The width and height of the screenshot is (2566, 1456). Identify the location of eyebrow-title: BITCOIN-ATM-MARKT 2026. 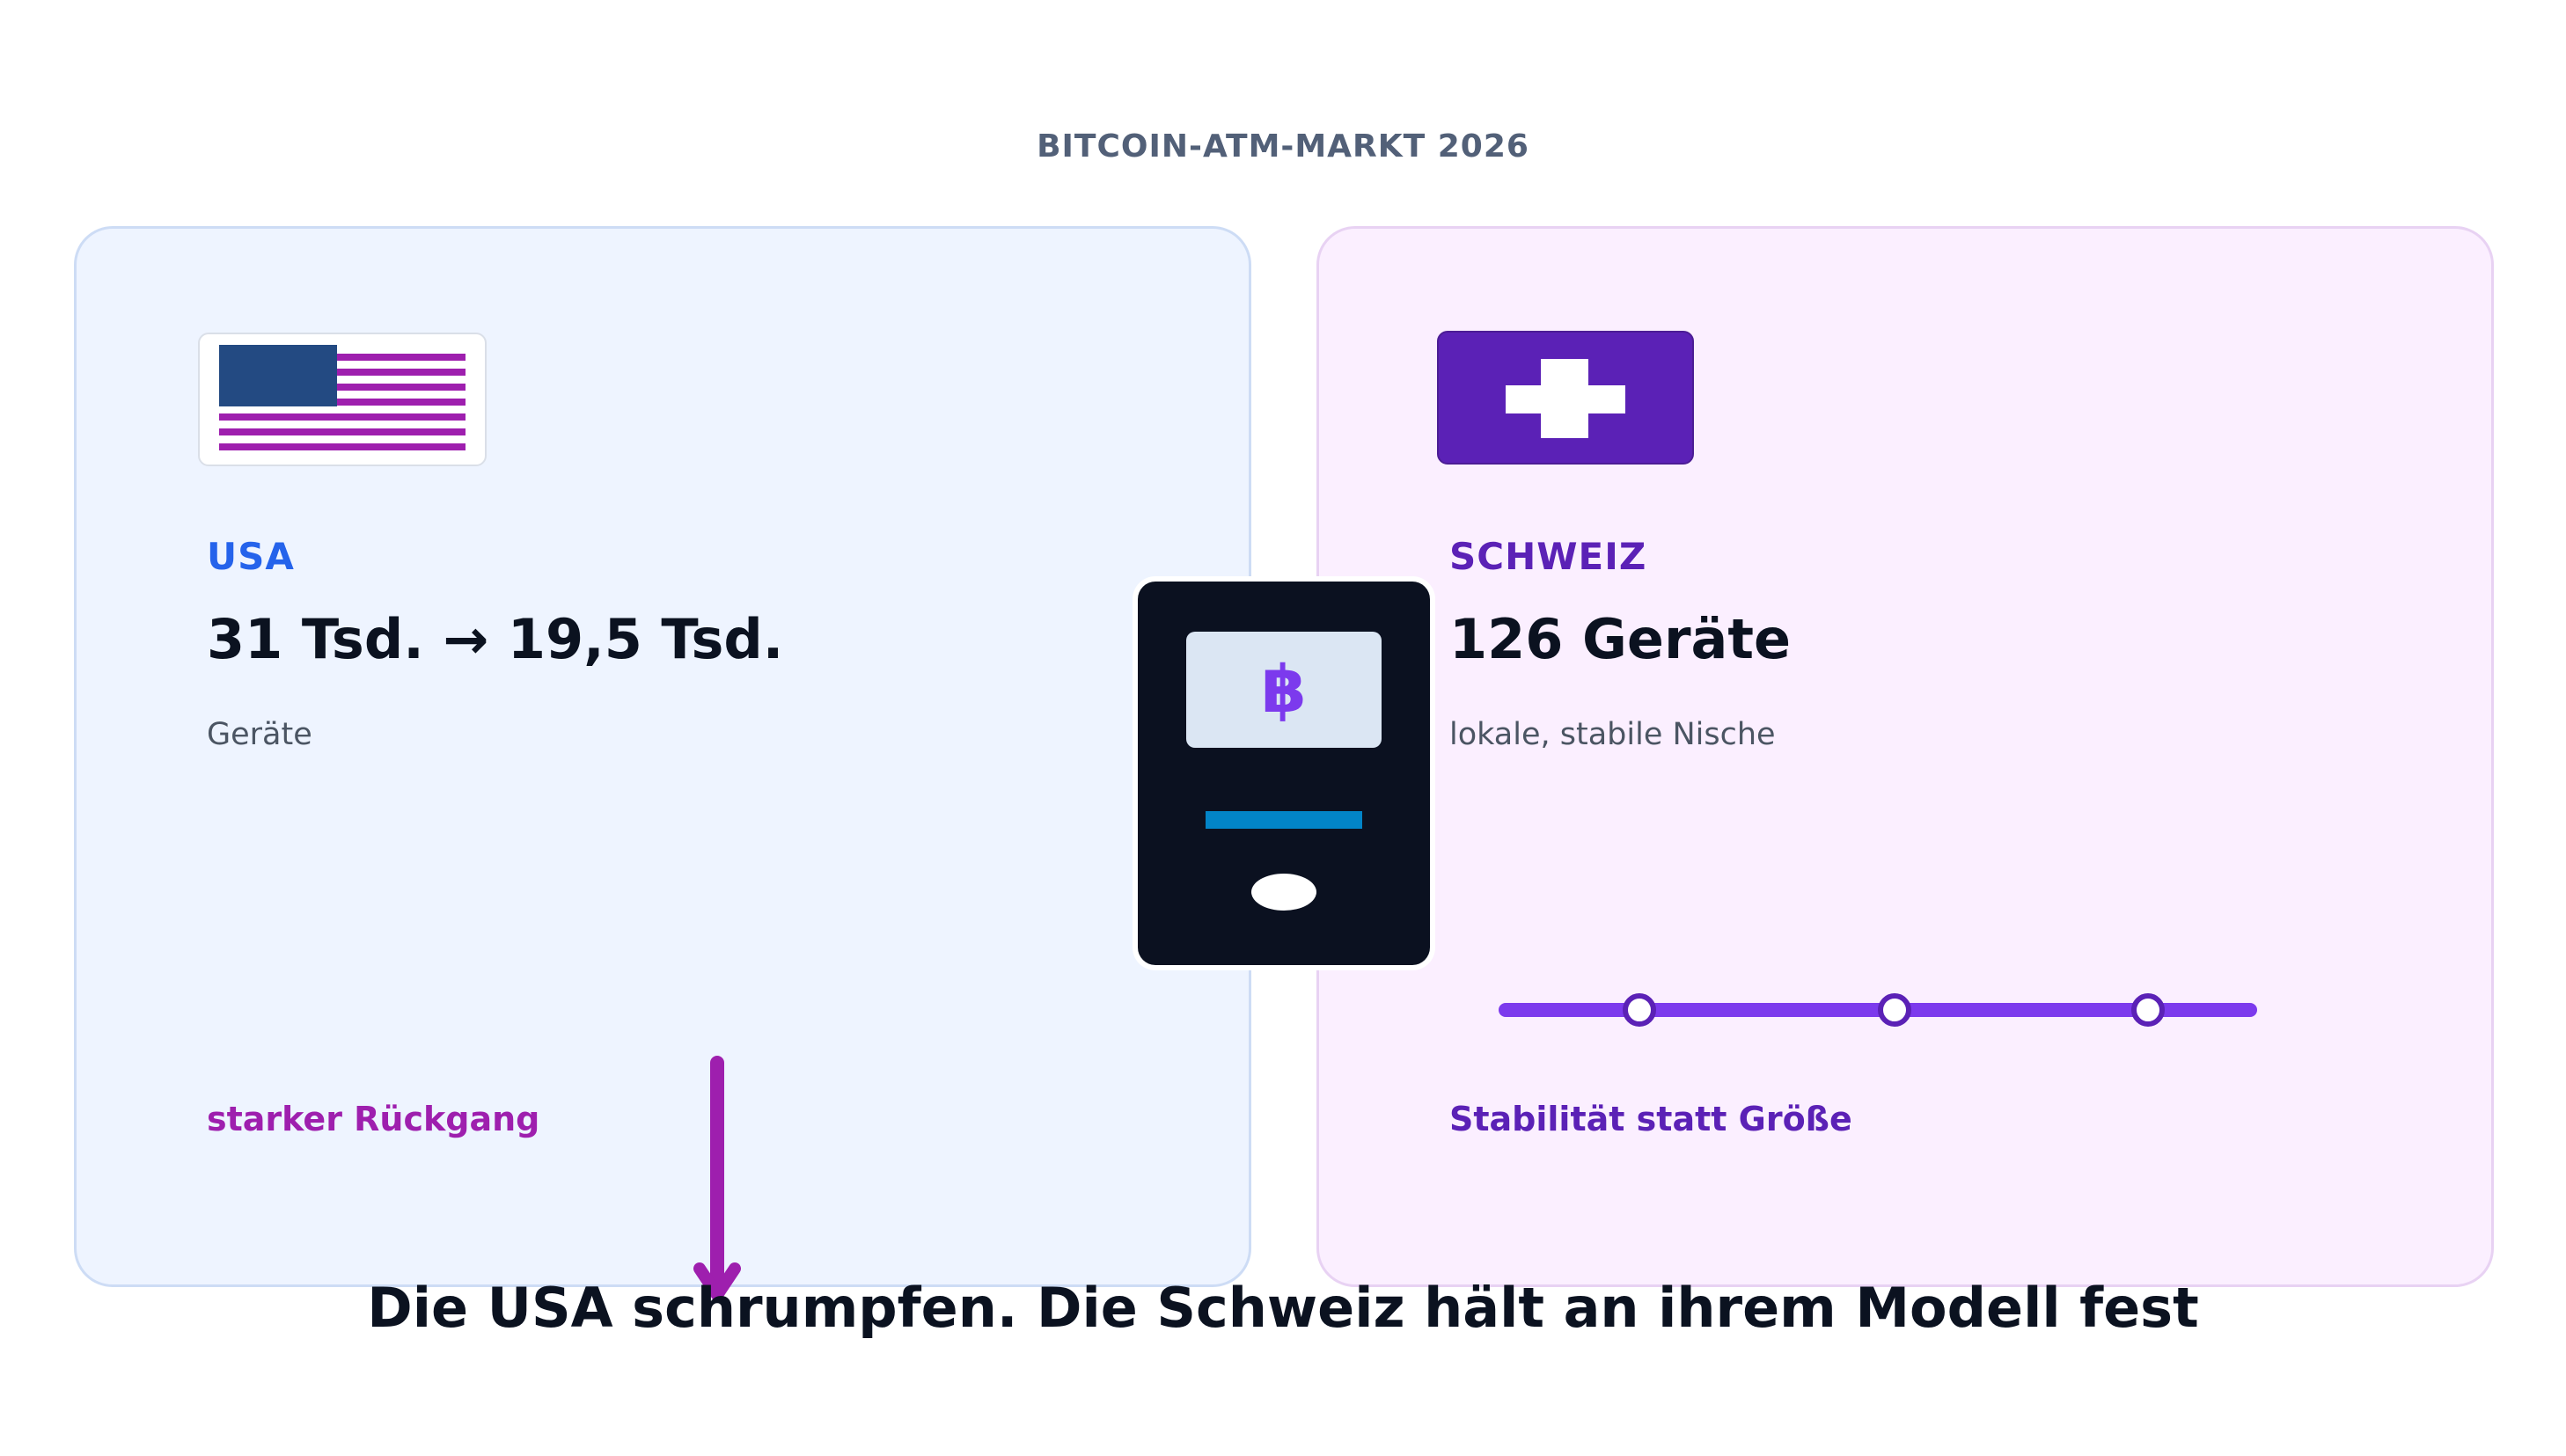
(1283, 146).